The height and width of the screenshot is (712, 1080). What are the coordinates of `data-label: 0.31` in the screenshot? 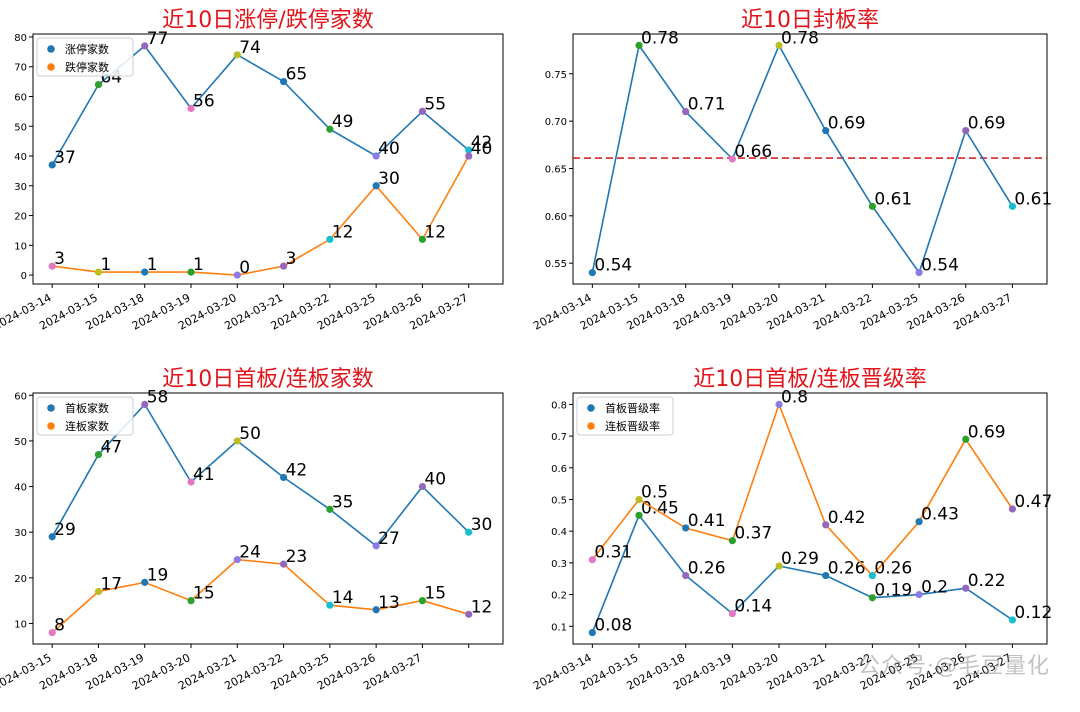 It's located at (613, 553).